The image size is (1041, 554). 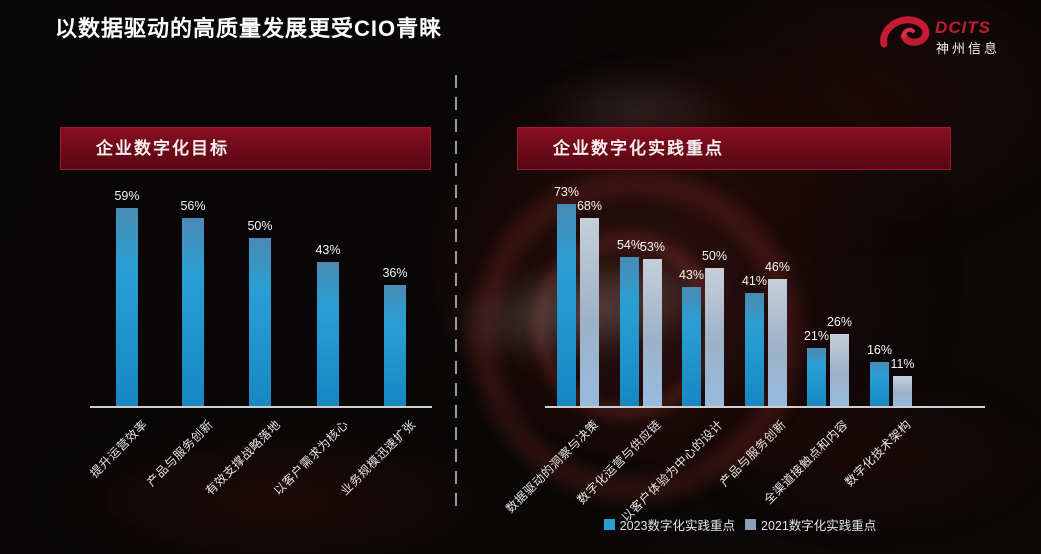 I want to click on bar-value-label: 16%, so click(x=879, y=350).